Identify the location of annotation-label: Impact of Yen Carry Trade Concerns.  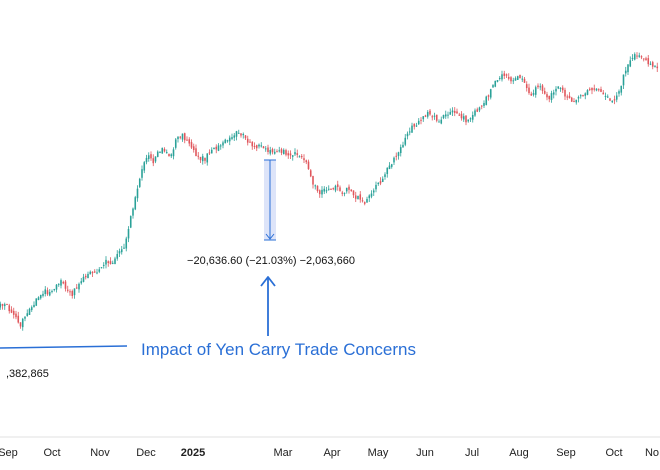
(278, 349).